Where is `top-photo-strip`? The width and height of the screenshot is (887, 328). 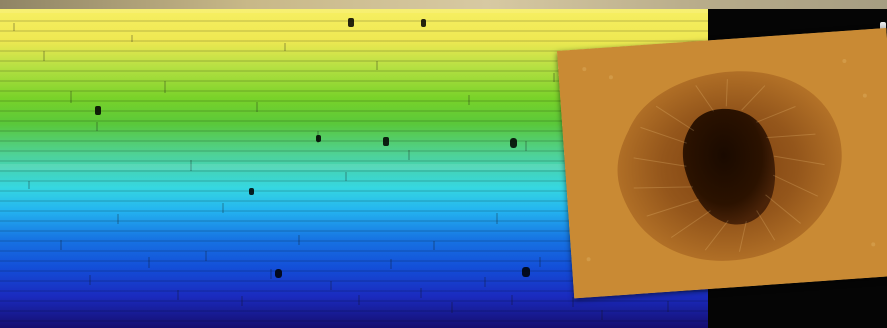 top-photo-strip is located at coordinates (443, 4).